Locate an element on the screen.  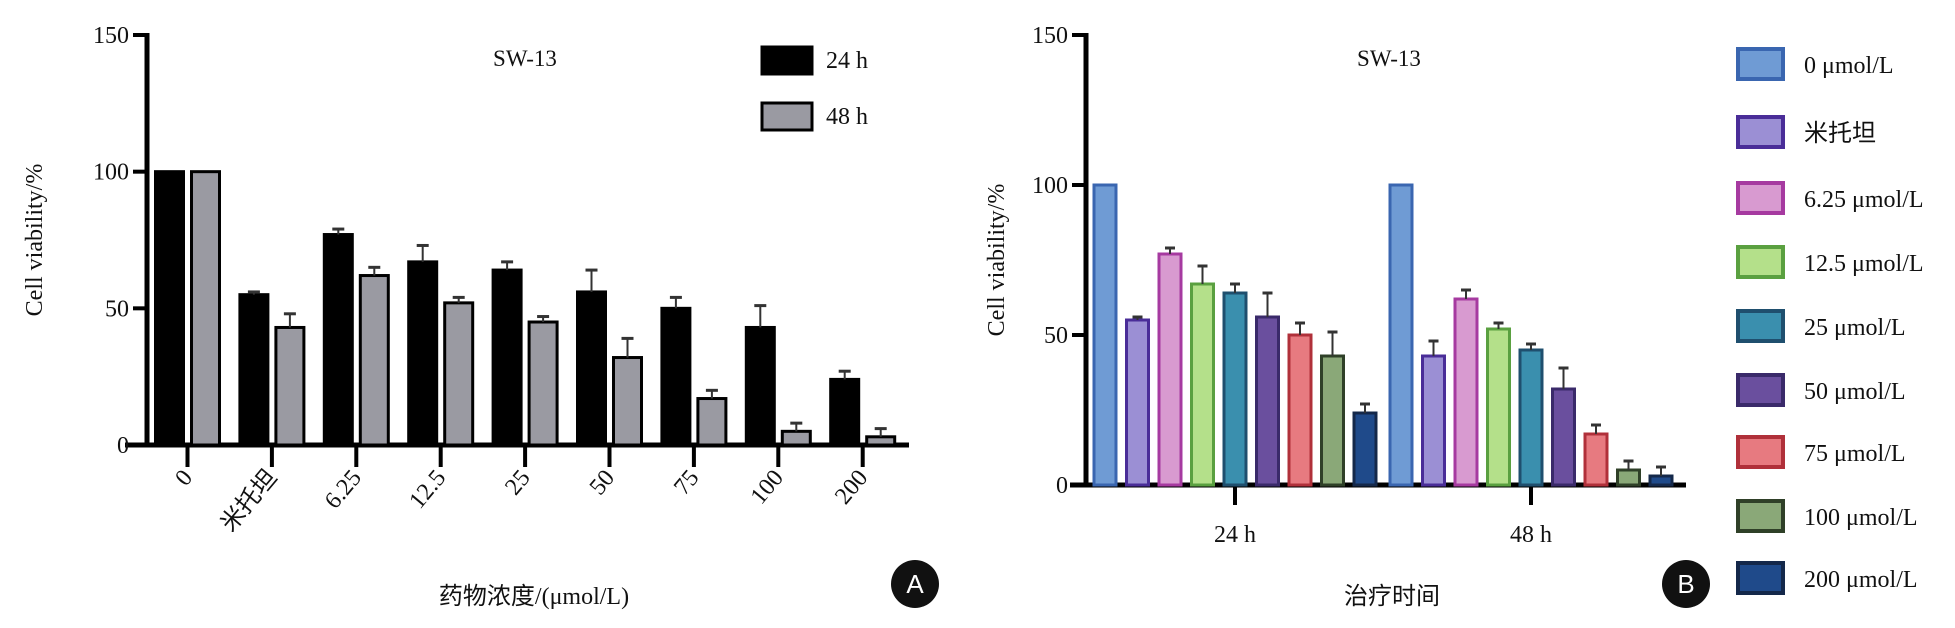
x-tick-label: 0 is located at coordinates (184, 478).